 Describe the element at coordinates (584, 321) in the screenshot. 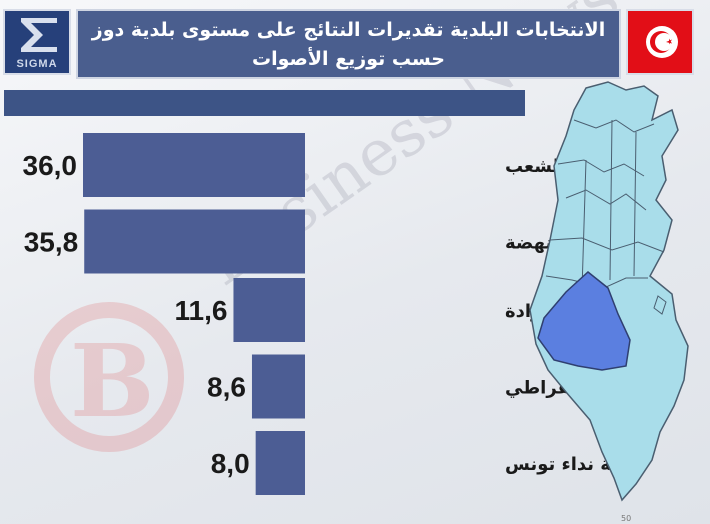

I see `map-region-highlight` at that location.